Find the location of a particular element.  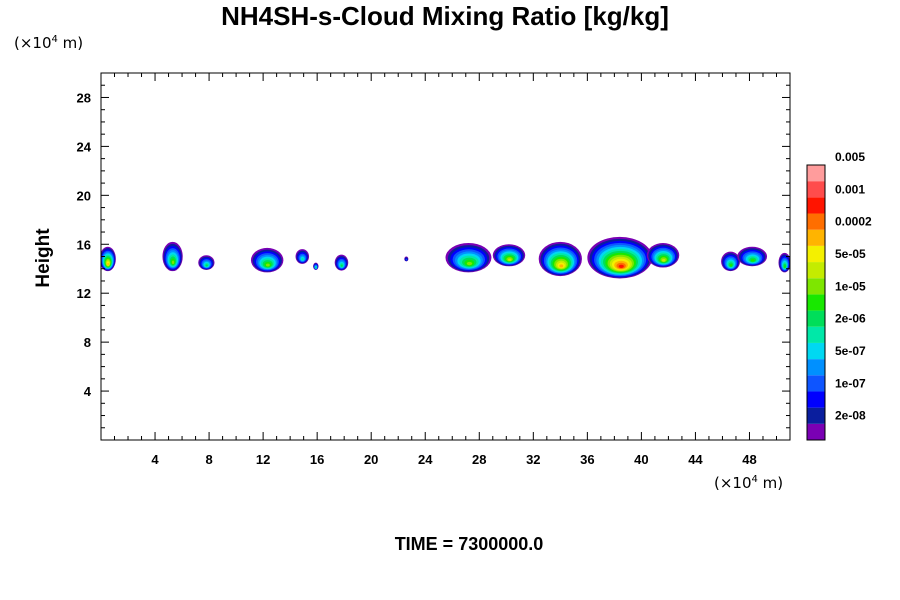

x-tick-label: 28 is located at coordinates (479, 459).